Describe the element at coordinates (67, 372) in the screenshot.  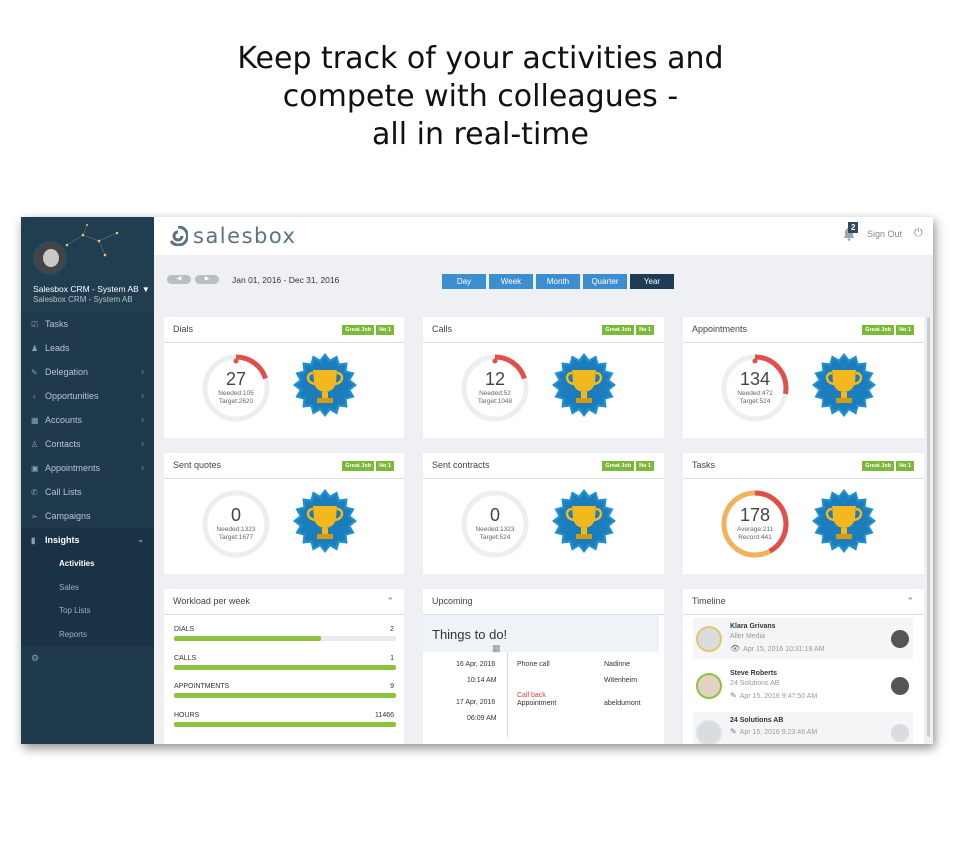
I see `sidebar-item-label: Delegation` at that location.